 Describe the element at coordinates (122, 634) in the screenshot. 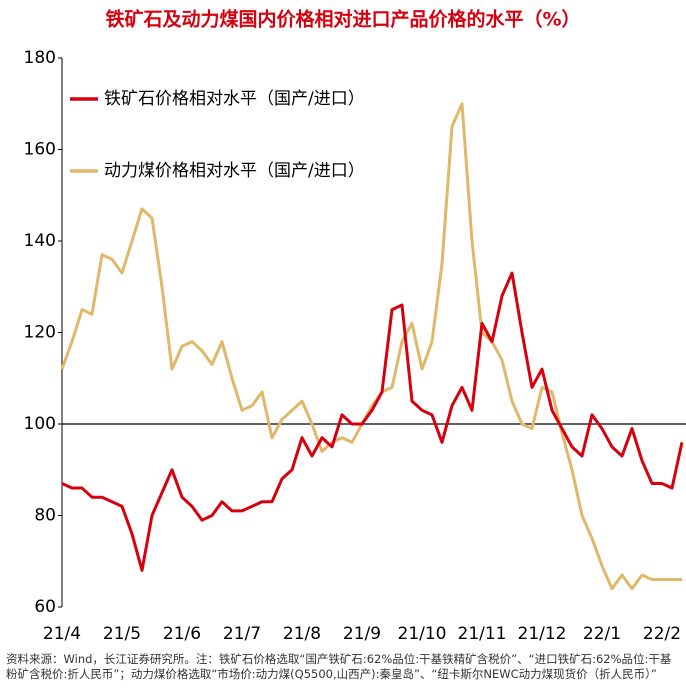

I see `x-tick-label: 21/5` at that location.